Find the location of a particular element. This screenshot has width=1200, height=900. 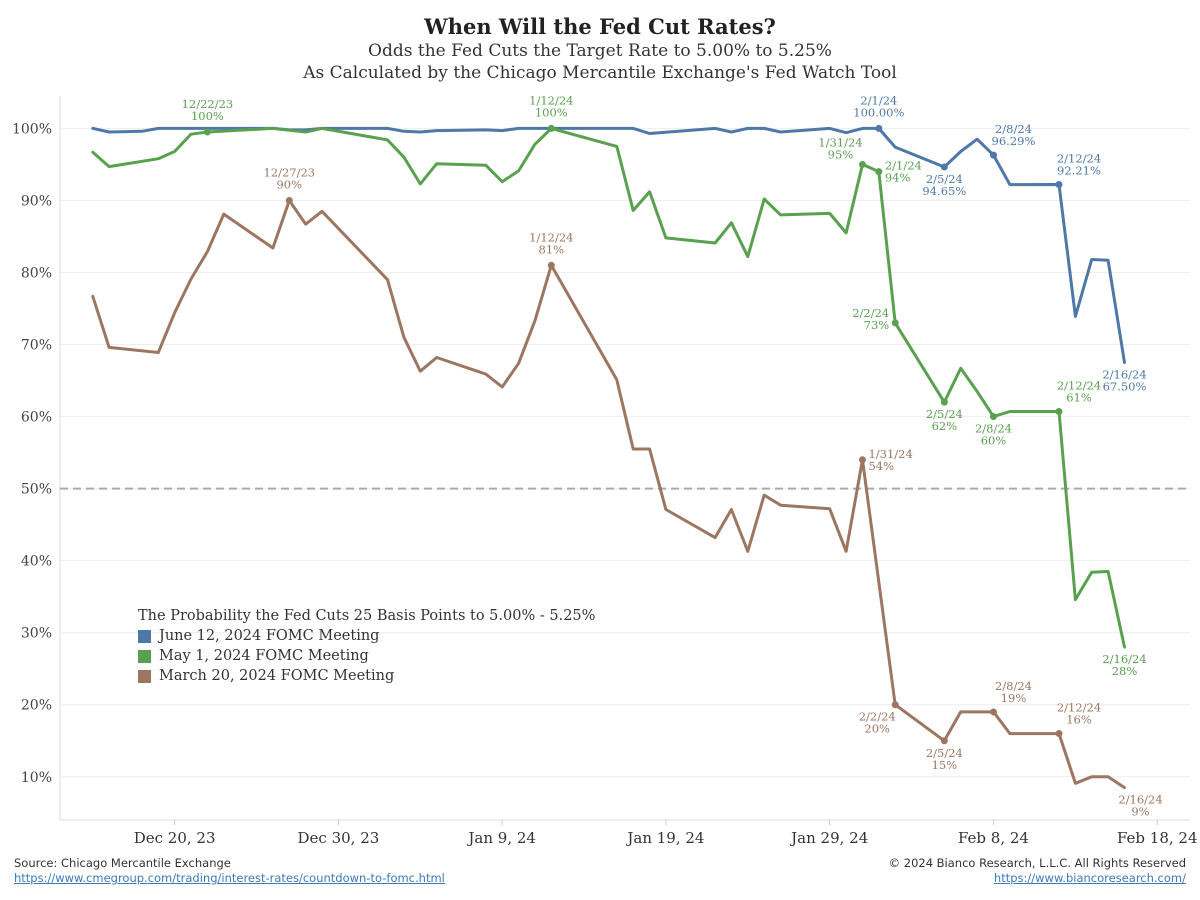

data-label: 2/2/24 73% is located at coordinates (870, 319).